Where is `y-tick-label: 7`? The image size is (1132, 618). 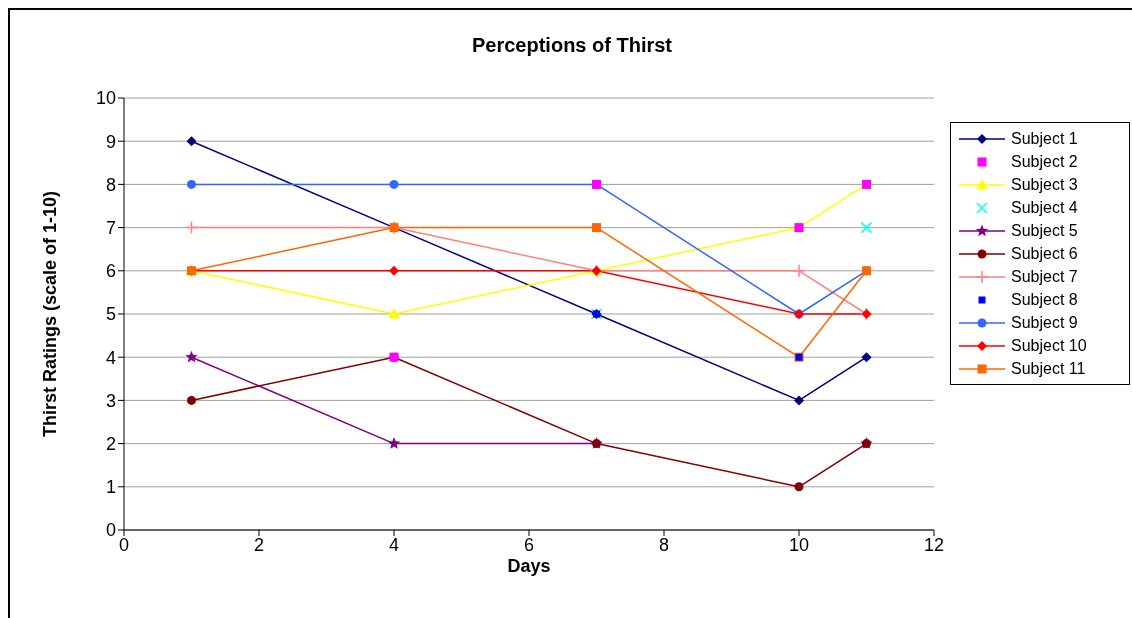 y-tick-label: 7 is located at coordinates (110, 227).